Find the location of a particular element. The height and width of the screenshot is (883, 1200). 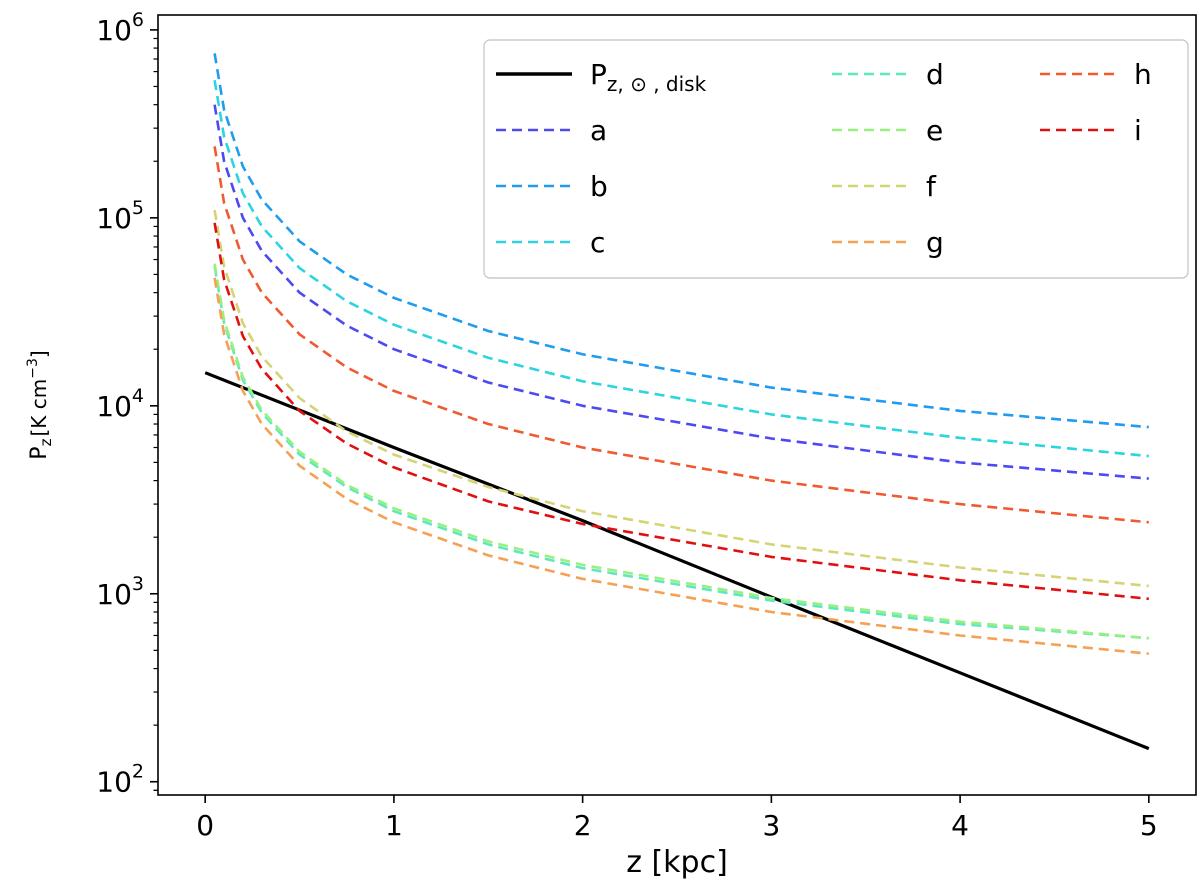

x-tick-label: 5 is located at coordinates (1149, 825).